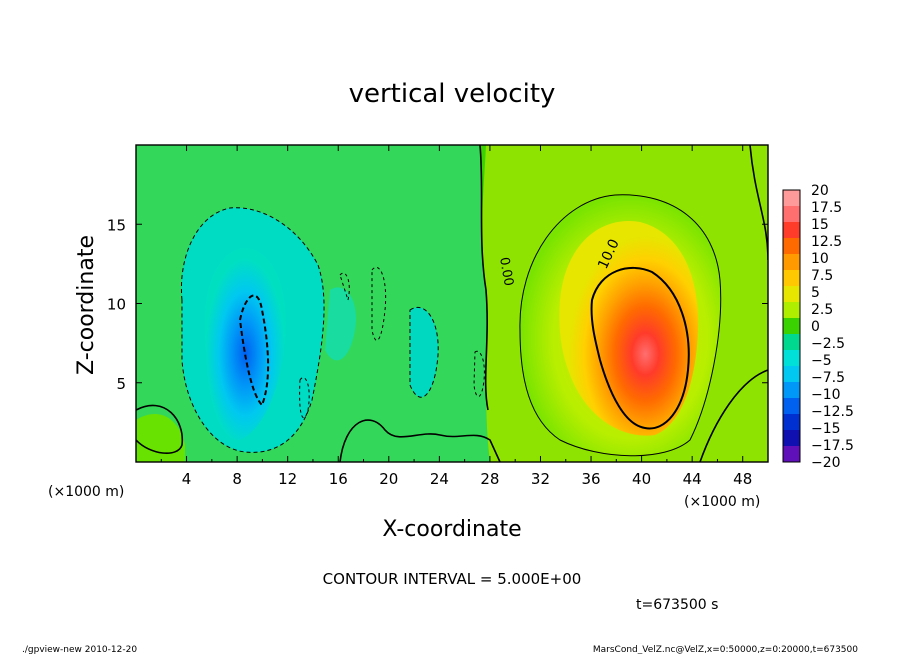 Image resolution: width=904 pixels, height=654 pixels. Describe the element at coordinates (820, 259) in the screenshot. I see `colorbar-label: 10` at that location.